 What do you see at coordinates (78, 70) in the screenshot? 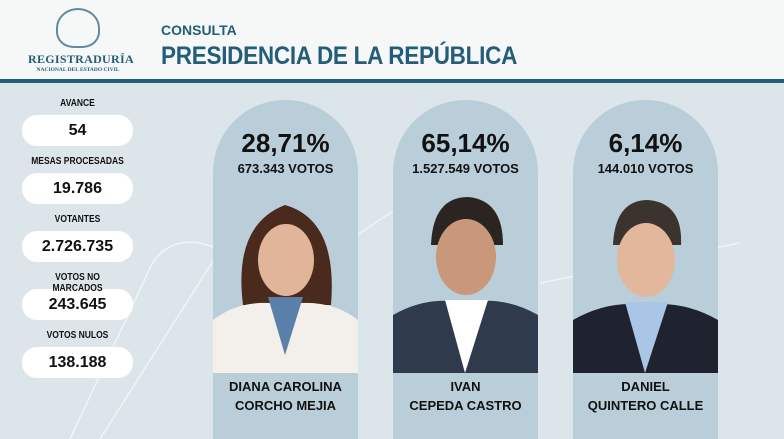
I see `logo-line2: NACIONAL DEL ESTADO CIVIL` at bounding box center [78, 70].